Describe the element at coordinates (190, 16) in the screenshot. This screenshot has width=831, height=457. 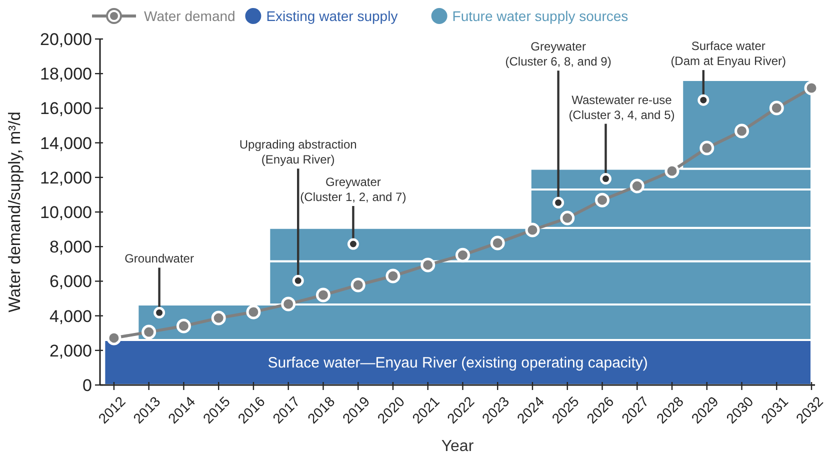
I see `legend-label: Water demand` at that location.